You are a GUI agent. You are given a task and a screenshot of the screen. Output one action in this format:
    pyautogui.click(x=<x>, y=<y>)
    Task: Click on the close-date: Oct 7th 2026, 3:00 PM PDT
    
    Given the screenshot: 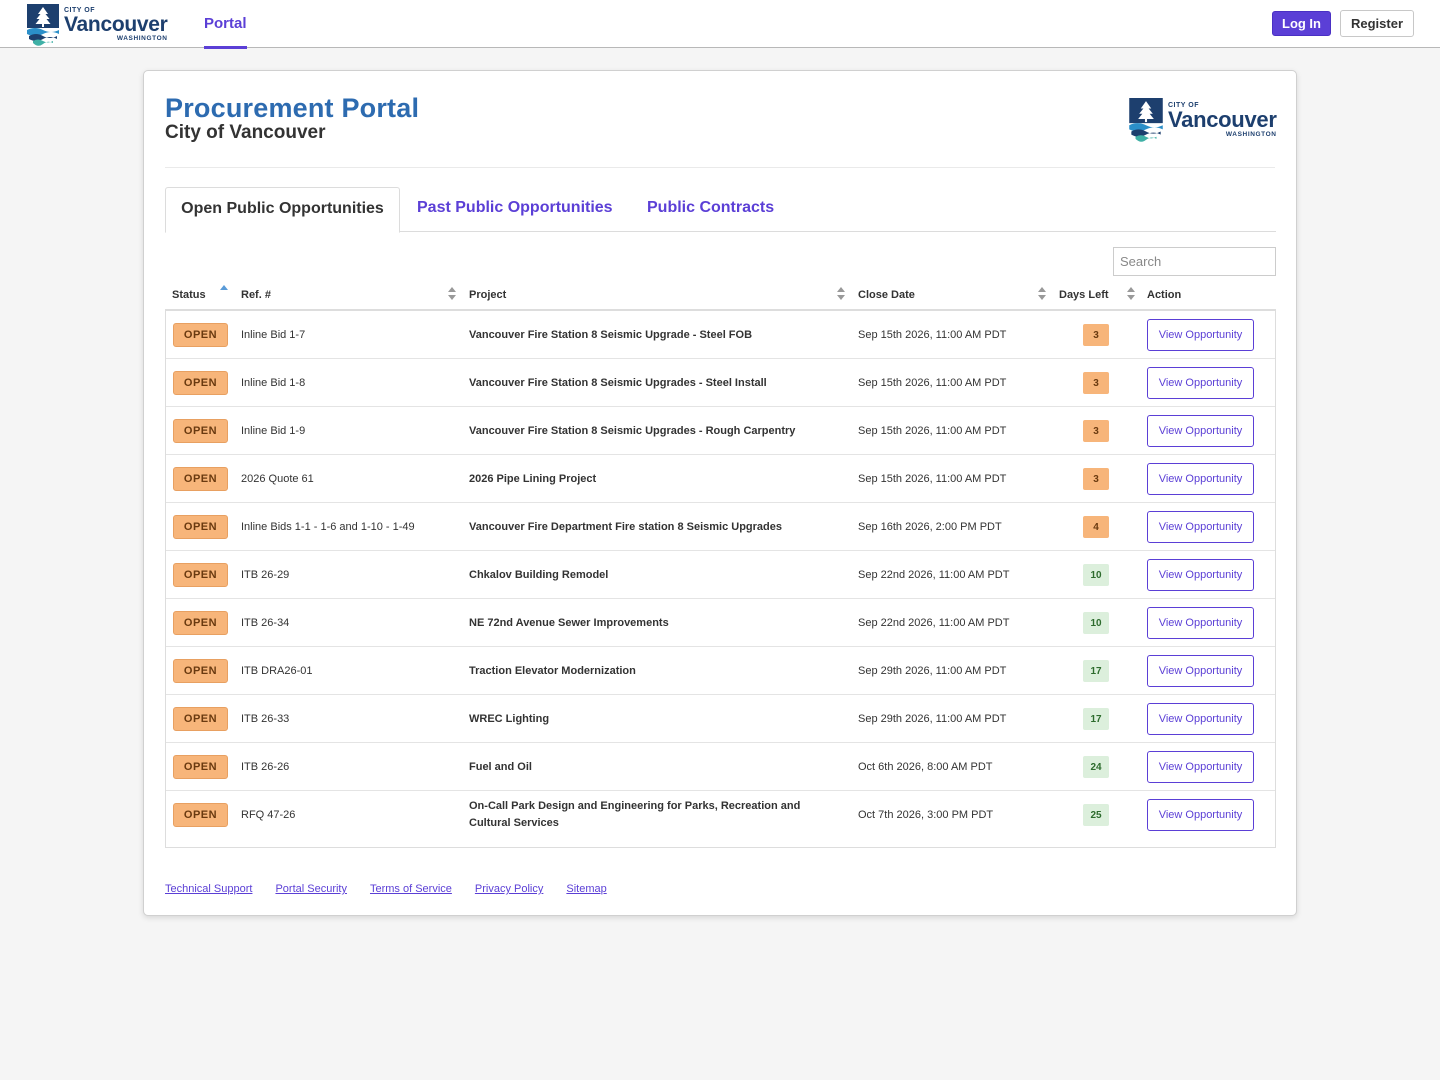 What is the action you would take?
    pyautogui.click(x=926, y=815)
    